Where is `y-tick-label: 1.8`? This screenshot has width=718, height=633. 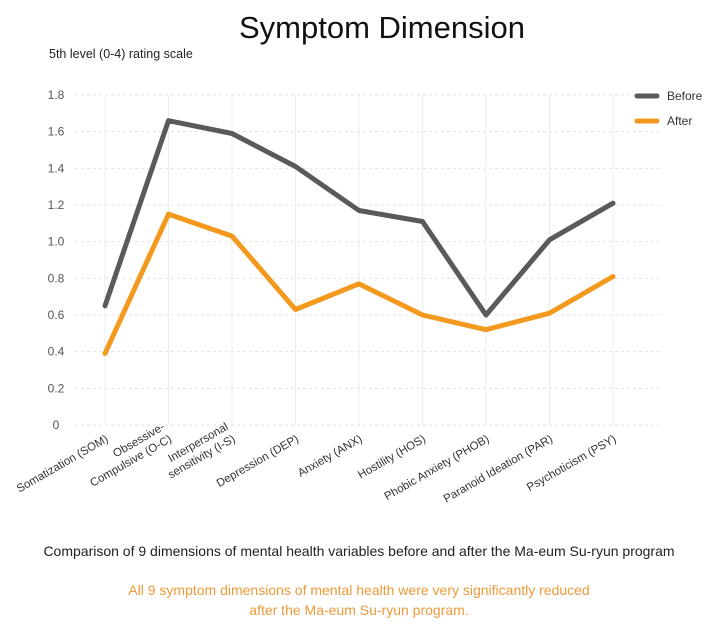
y-tick-label: 1.8 is located at coordinates (56, 95).